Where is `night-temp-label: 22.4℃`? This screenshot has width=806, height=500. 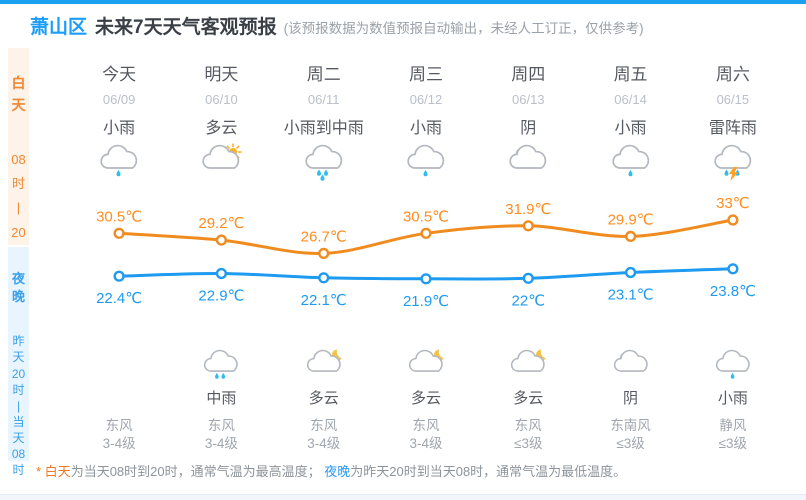
night-temp-label: 22.4℃ is located at coordinates (119, 298).